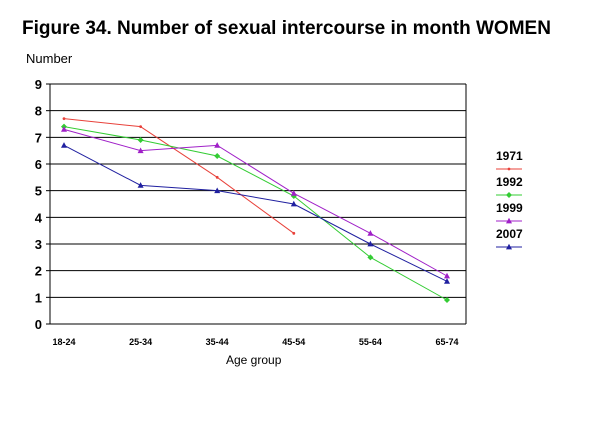  What do you see at coordinates (293, 342) in the screenshot?
I see `x-tick-label: 45-54` at bounding box center [293, 342].